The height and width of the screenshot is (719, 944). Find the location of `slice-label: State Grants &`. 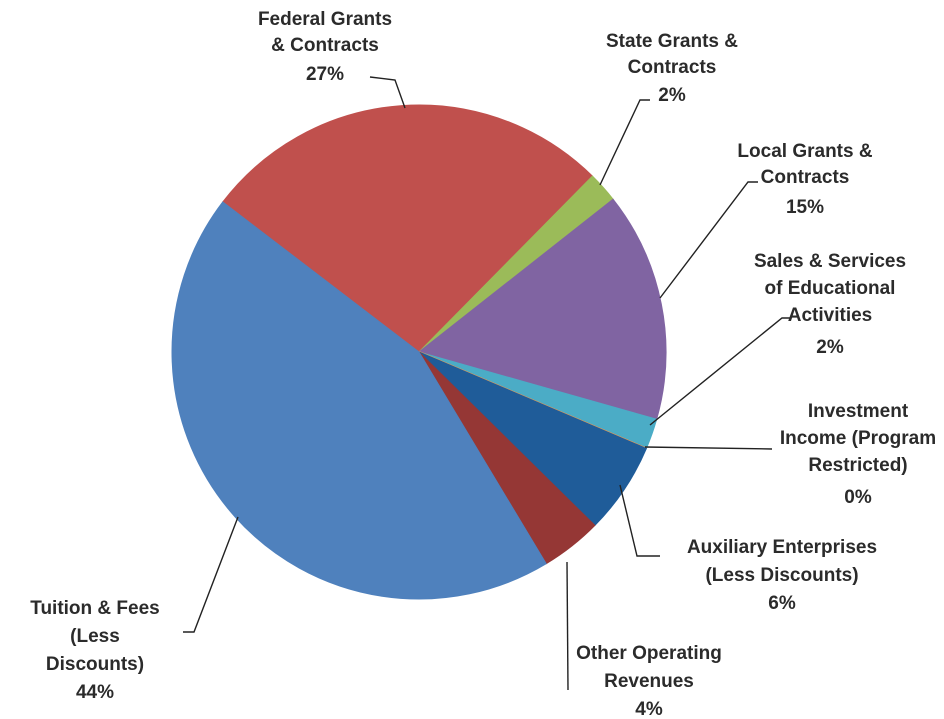

slice-label: State Grants & is located at coordinates (672, 41).